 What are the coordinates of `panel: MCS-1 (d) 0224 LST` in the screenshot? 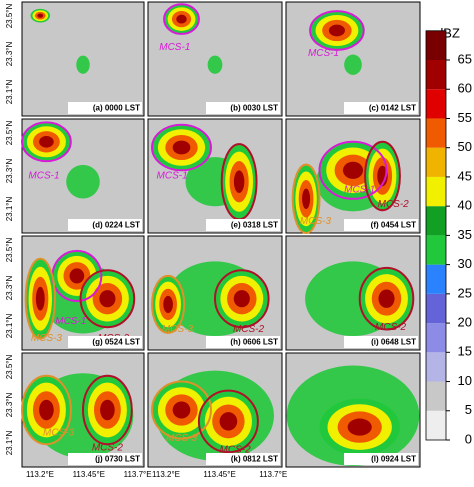 It's located at (83, 176).